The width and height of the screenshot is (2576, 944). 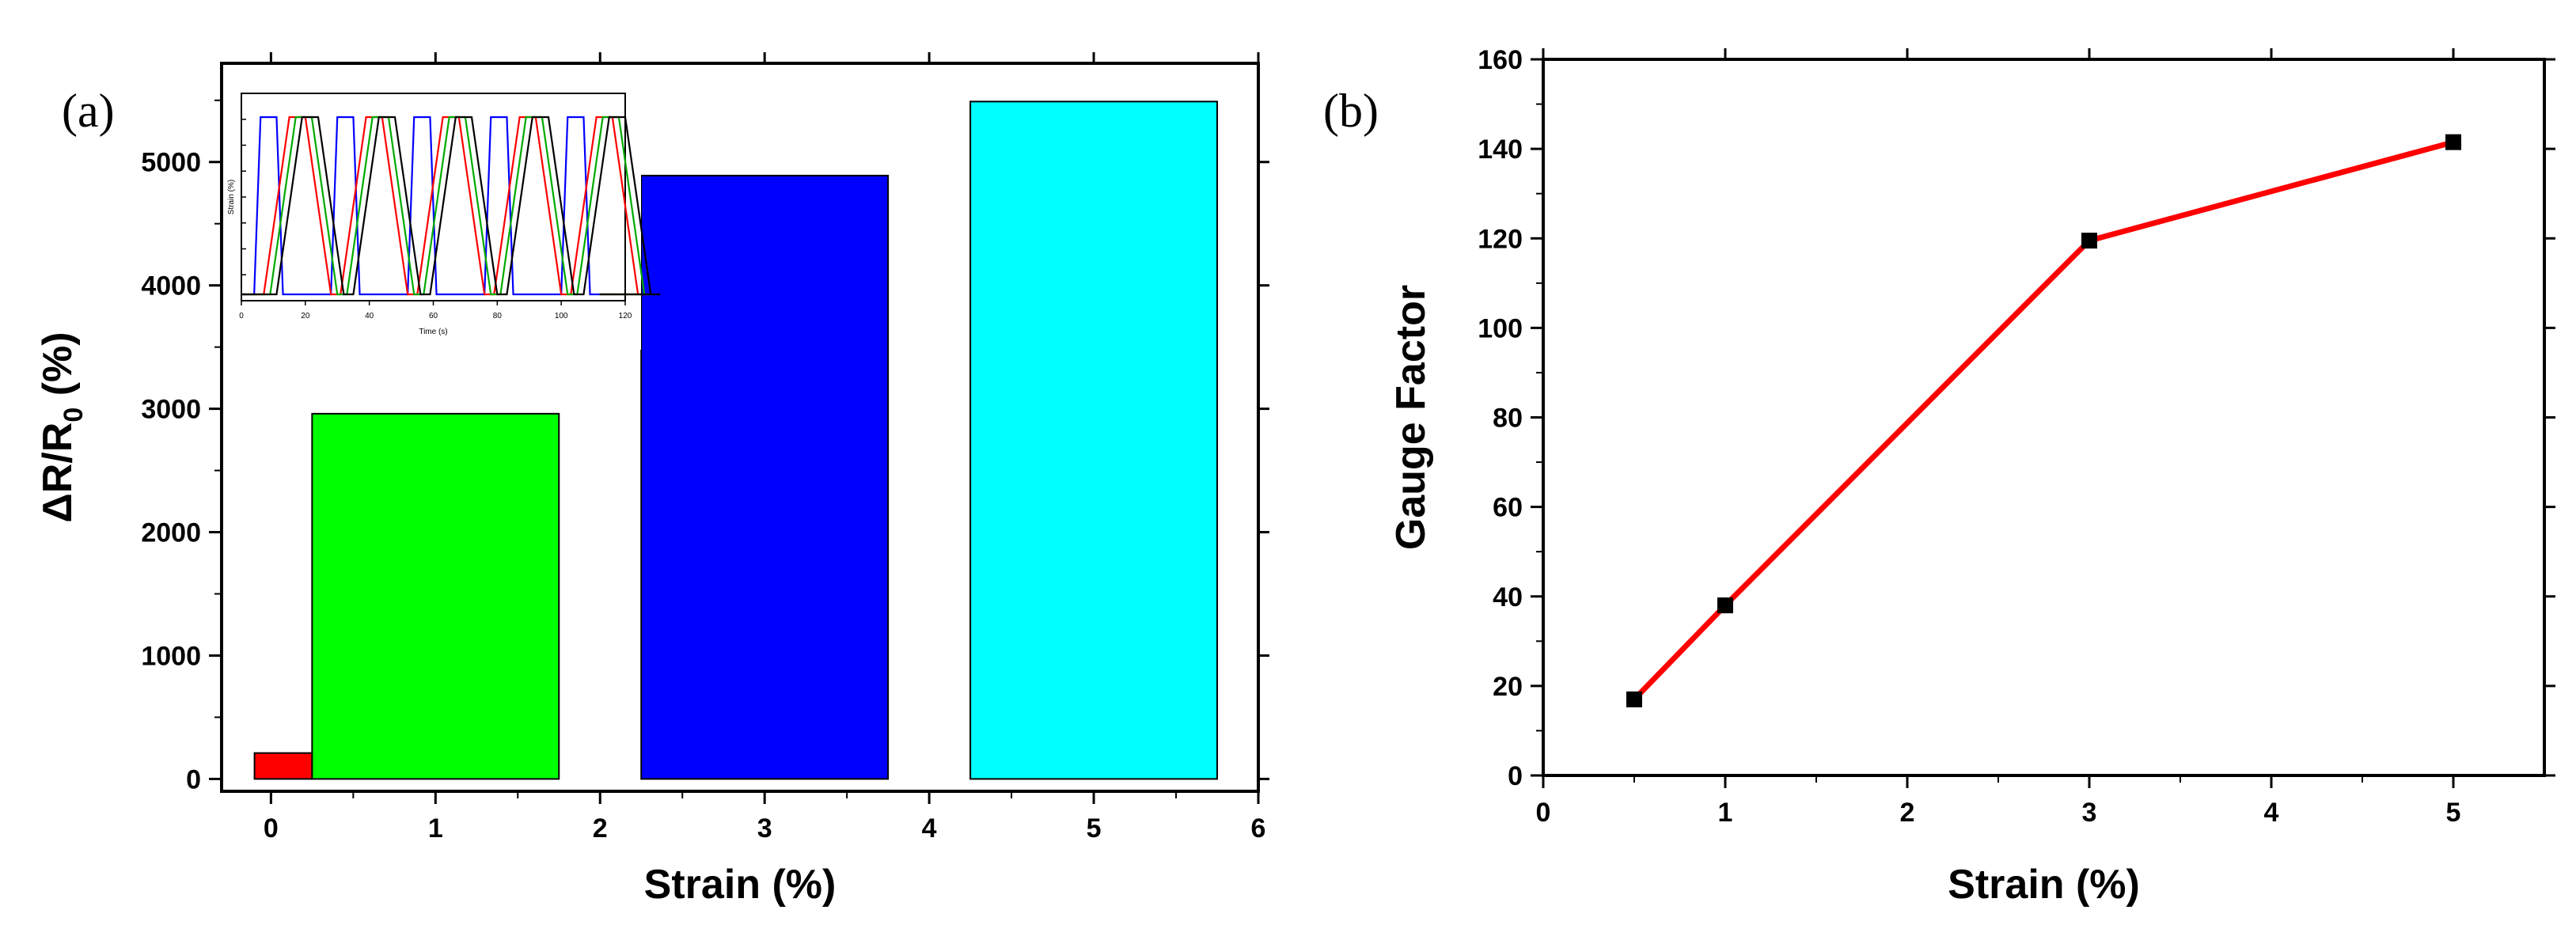 I want to click on y-tick-label: 120, so click(x=1500, y=239).